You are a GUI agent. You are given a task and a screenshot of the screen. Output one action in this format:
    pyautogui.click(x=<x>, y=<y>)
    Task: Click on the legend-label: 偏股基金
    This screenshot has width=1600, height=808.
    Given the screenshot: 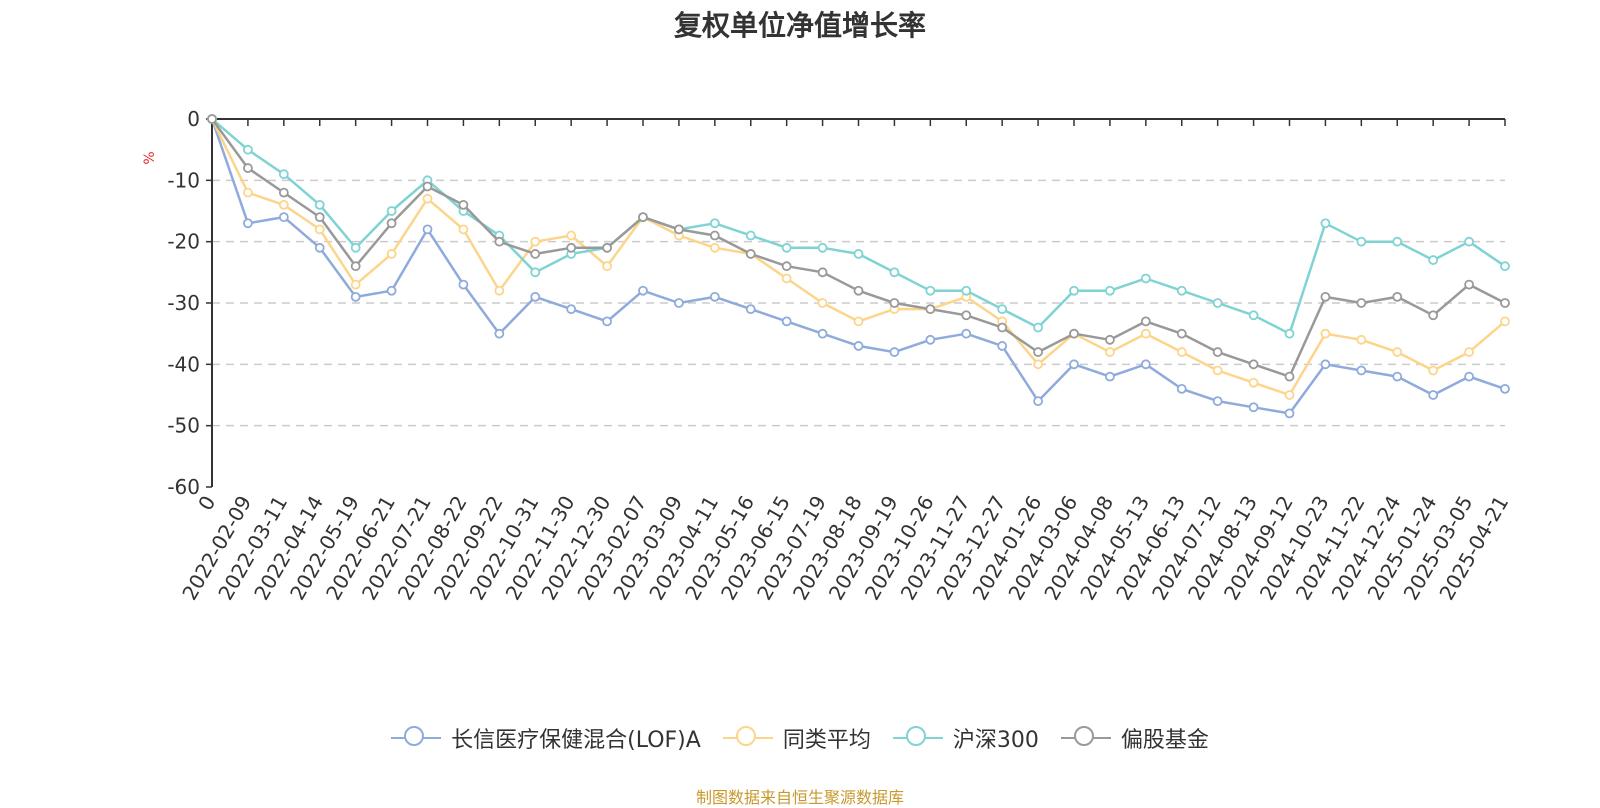 What is the action you would take?
    pyautogui.click(x=1164, y=740)
    